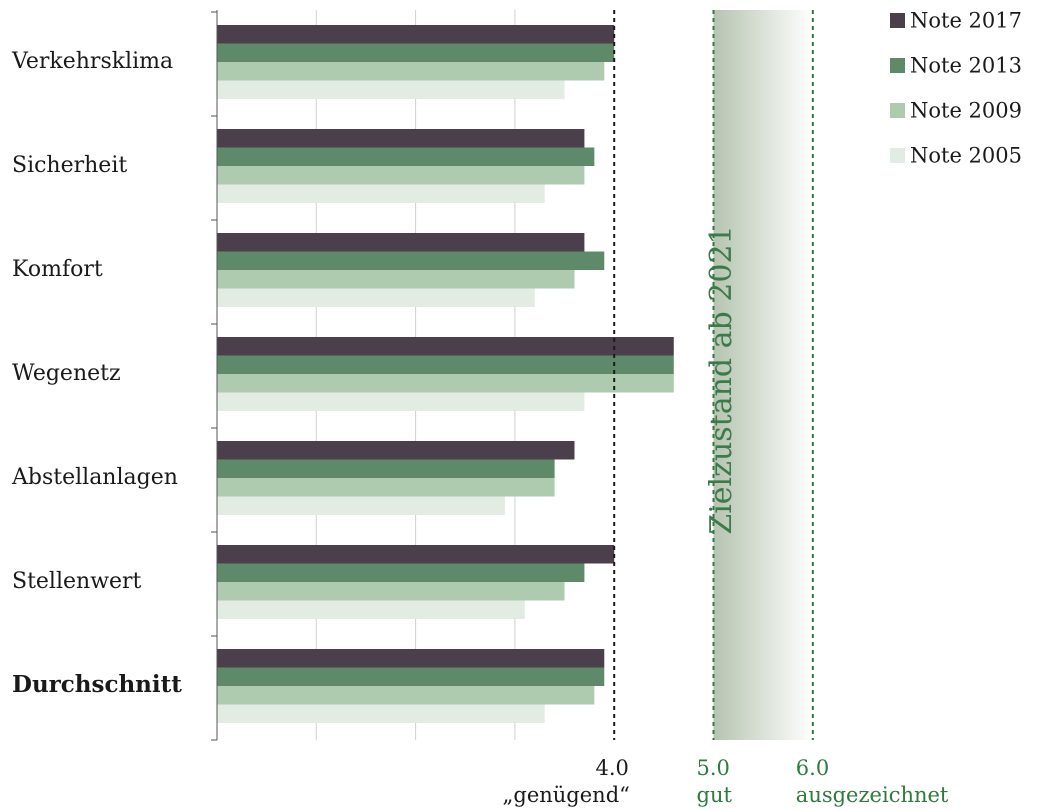  Describe the element at coordinates (812, 768) in the screenshot. I see `tick-label: 6.0` at that location.